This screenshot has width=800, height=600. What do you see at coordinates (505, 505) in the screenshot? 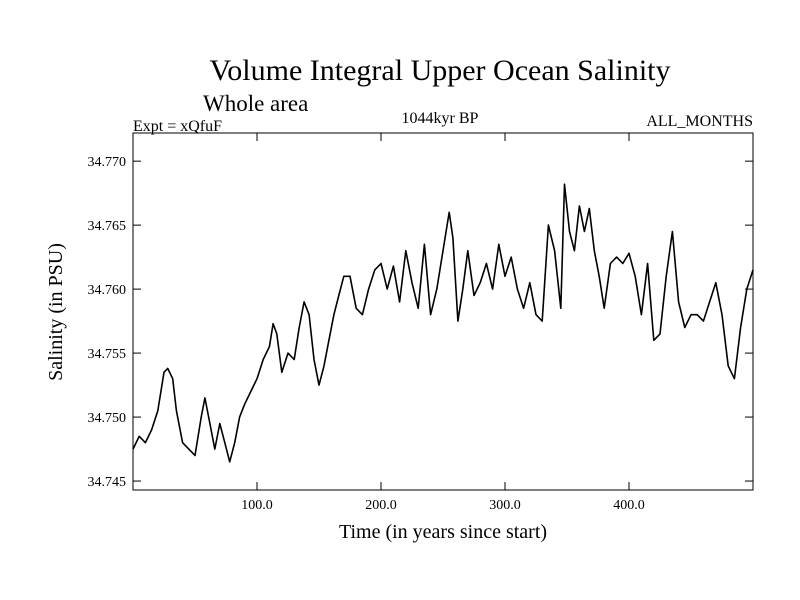
I see `x-tick-label: 300.0` at bounding box center [505, 505].